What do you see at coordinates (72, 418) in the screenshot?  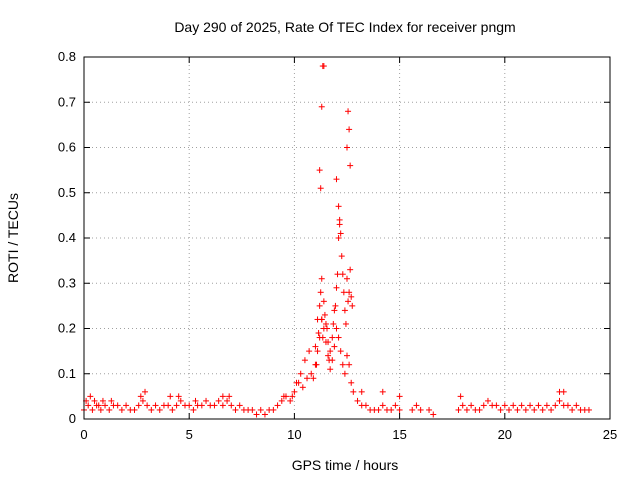 I see `y-tick-label: 0` at bounding box center [72, 418].